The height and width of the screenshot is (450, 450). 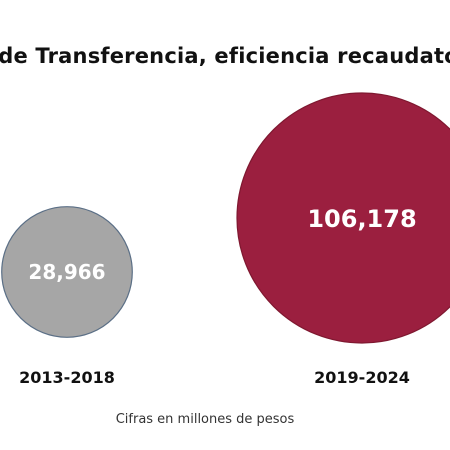 I want to click on category-label-2019-2024: 2019-2024, so click(x=362, y=377).